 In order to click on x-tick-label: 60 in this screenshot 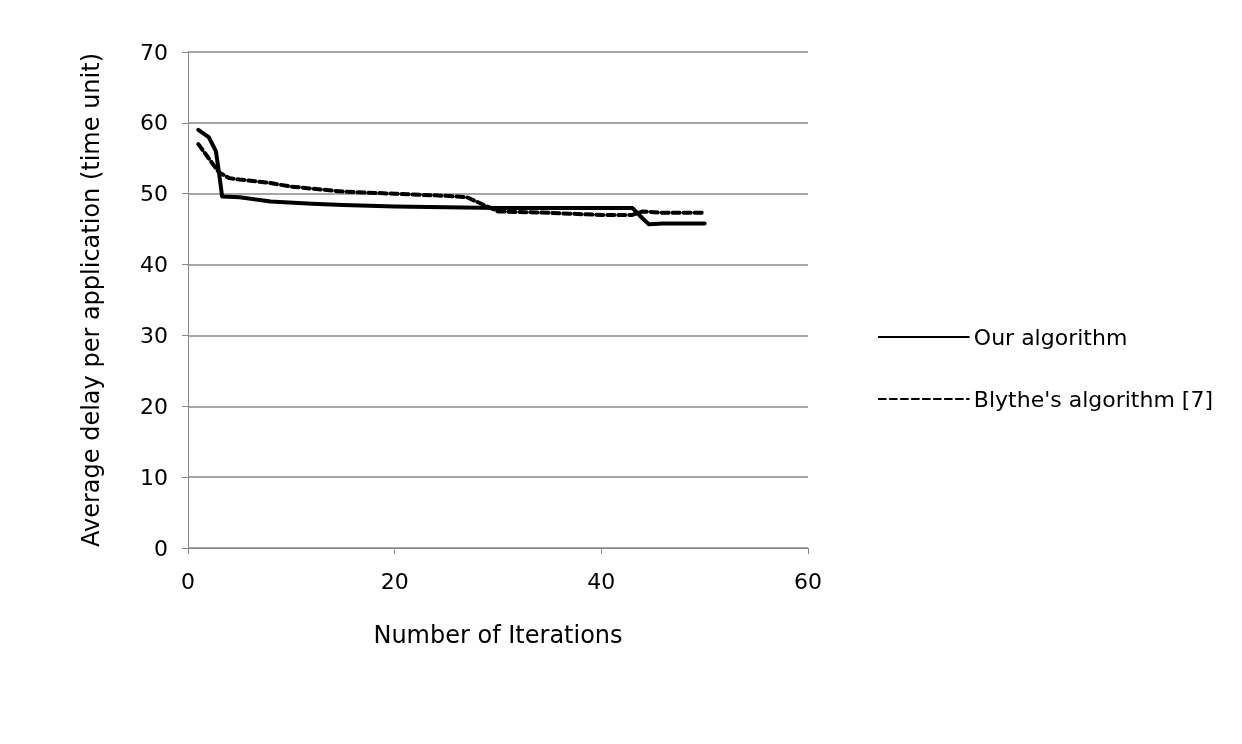, I will do `click(808, 581)`.